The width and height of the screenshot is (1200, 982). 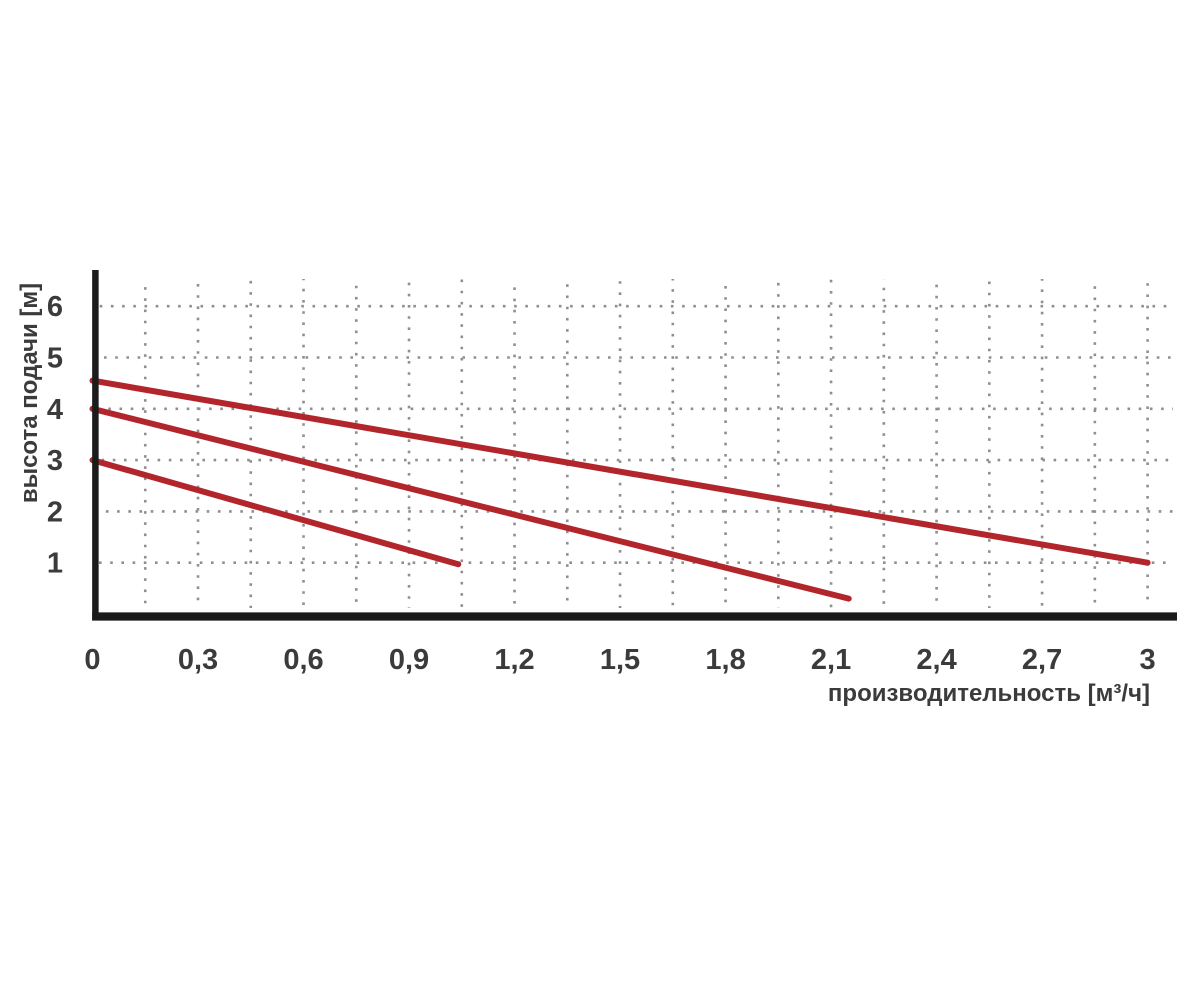 What do you see at coordinates (725, 660) in the screenshot?
I see `x-tick-label: 1,8` at bounding box center [725, 660].